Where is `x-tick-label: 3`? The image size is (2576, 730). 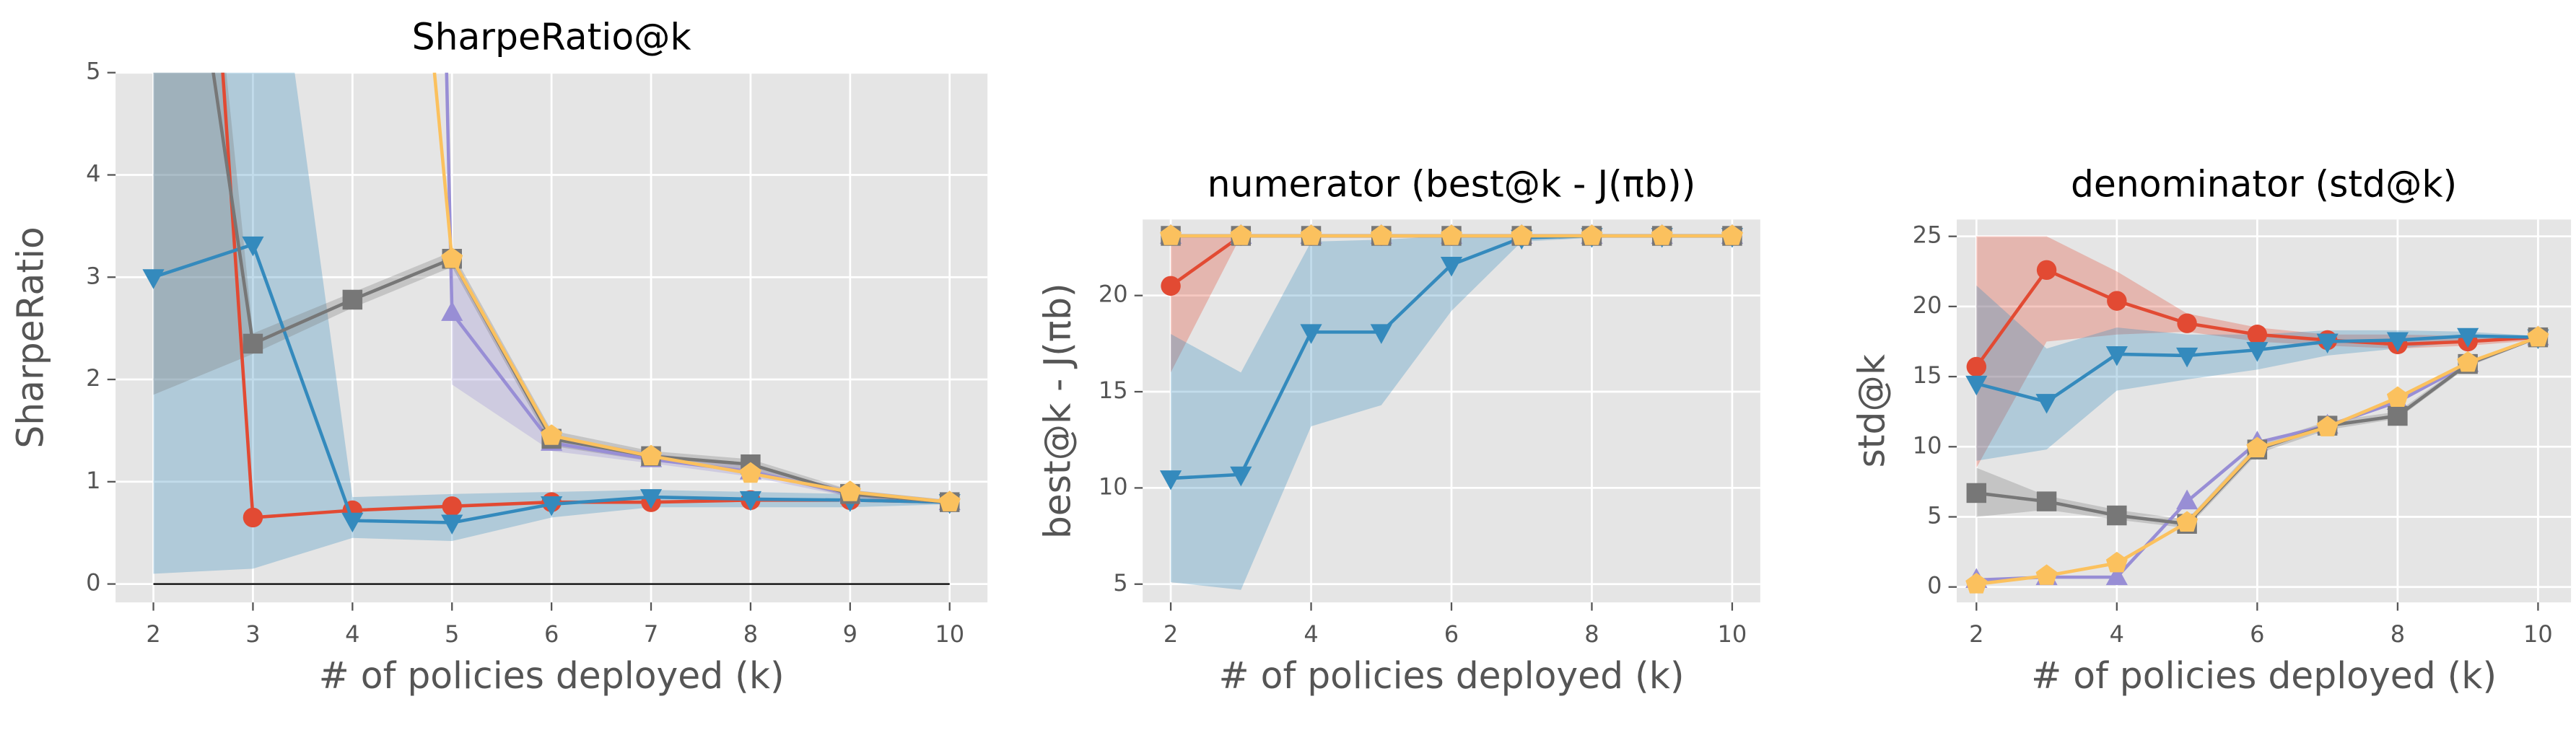
x-tick-label: 3 is located at coordinates (252, 634).